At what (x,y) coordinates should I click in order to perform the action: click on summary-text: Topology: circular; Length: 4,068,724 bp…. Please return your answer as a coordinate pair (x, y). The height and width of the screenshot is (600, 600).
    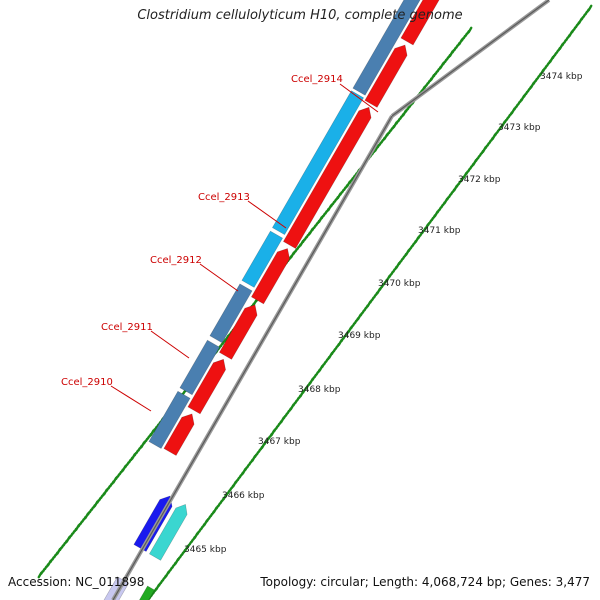
    Looking at the image, I should click on (425, 582).